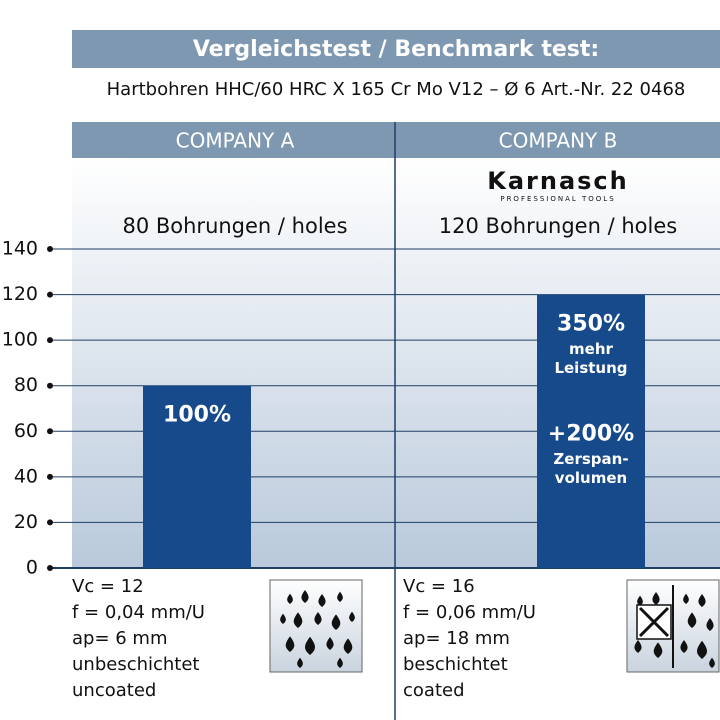  Describe the element at coordinates (654, 622) in the screenshot. I see `icon-cross` at that location.